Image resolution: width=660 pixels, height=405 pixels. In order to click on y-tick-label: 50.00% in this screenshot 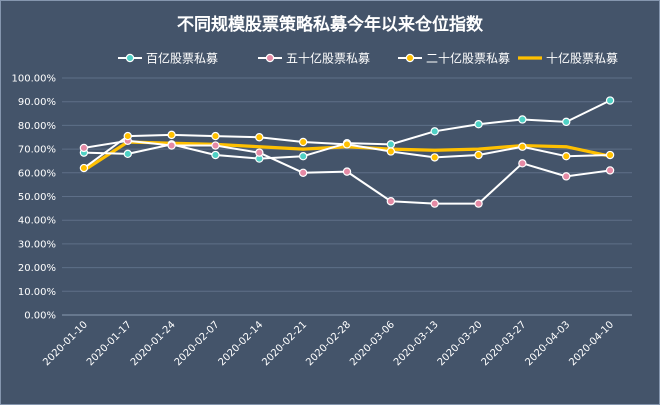, I will do `click(37, 197)`.